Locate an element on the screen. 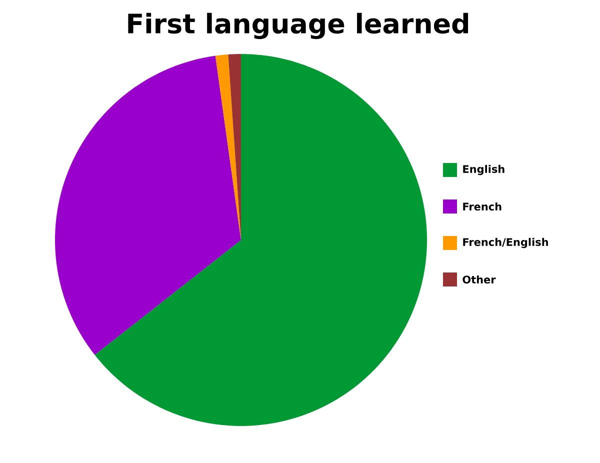  legend-label: French is located at coordinates (482, 206).